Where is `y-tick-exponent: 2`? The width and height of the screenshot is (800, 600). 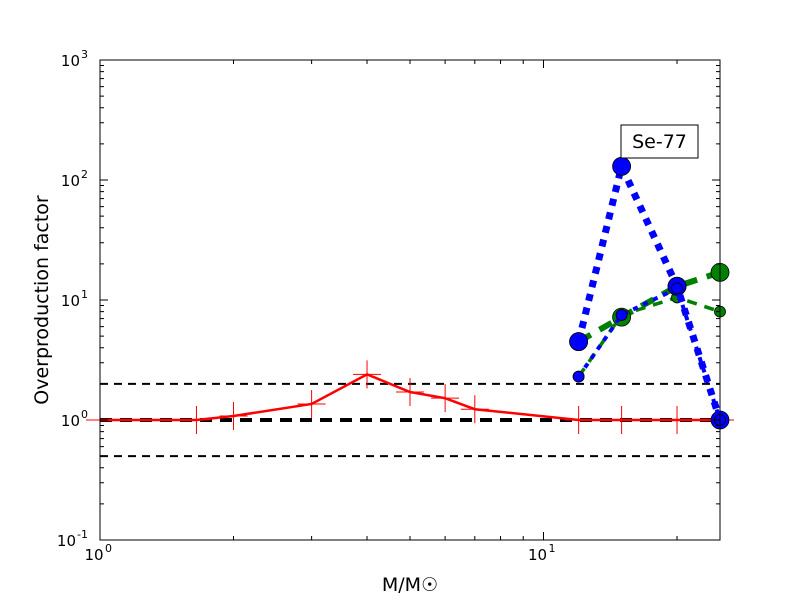
y-tick-exponent: 2 is located at coordinates (84, 174).